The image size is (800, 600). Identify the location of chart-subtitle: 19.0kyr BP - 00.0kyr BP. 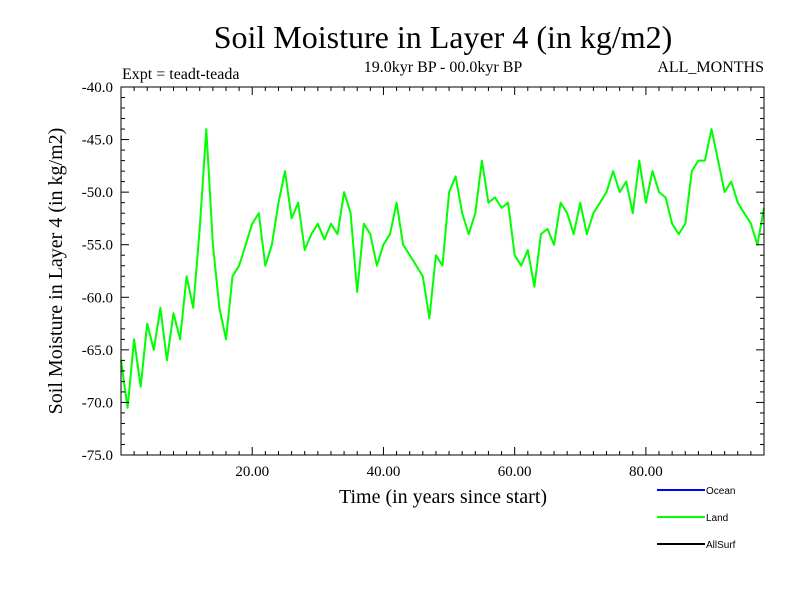
(443, 67).